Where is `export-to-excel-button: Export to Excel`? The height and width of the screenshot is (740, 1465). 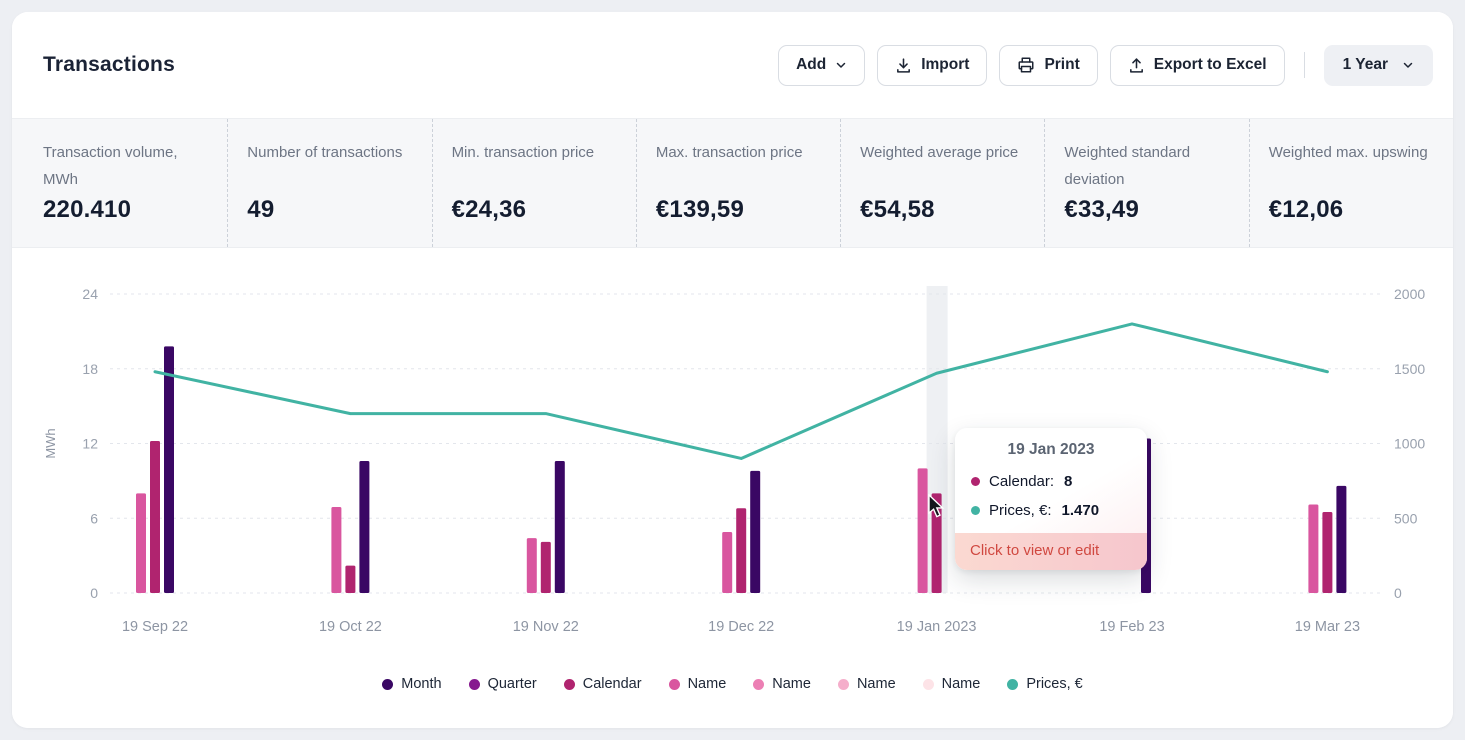
export-to-excel-button: Export to Excel is located at coordinates (1197, 65).